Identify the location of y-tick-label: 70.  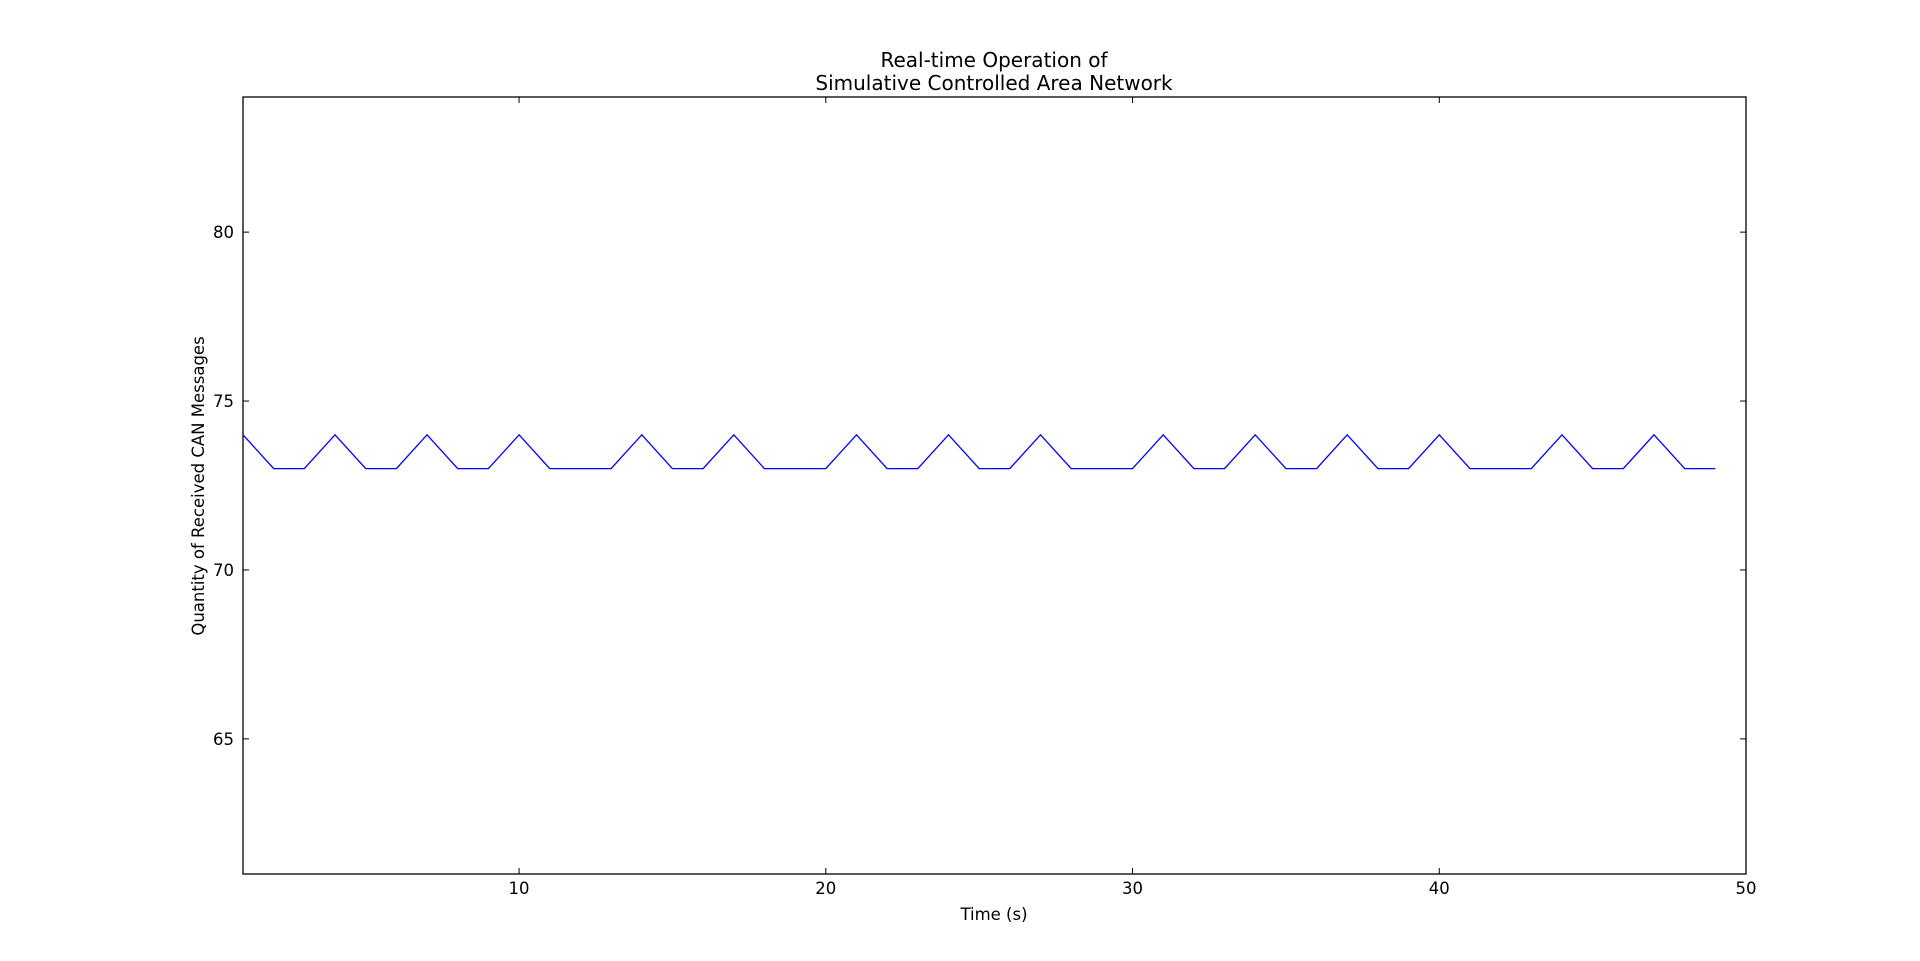
(223, 570).